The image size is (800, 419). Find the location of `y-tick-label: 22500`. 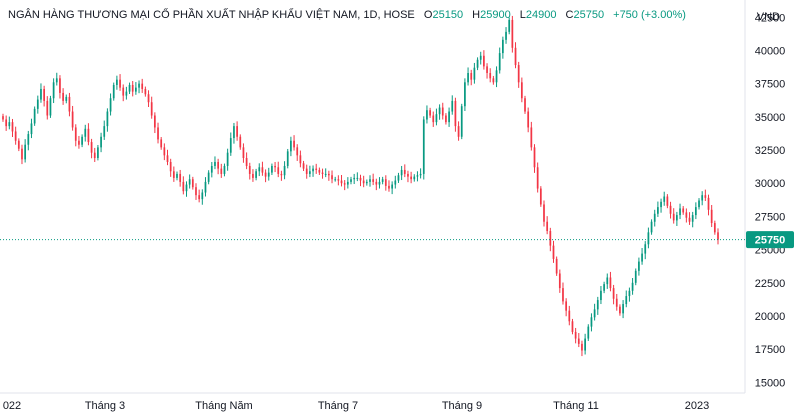

y-tick-label: 22500 is located at coordinates (770, 284).